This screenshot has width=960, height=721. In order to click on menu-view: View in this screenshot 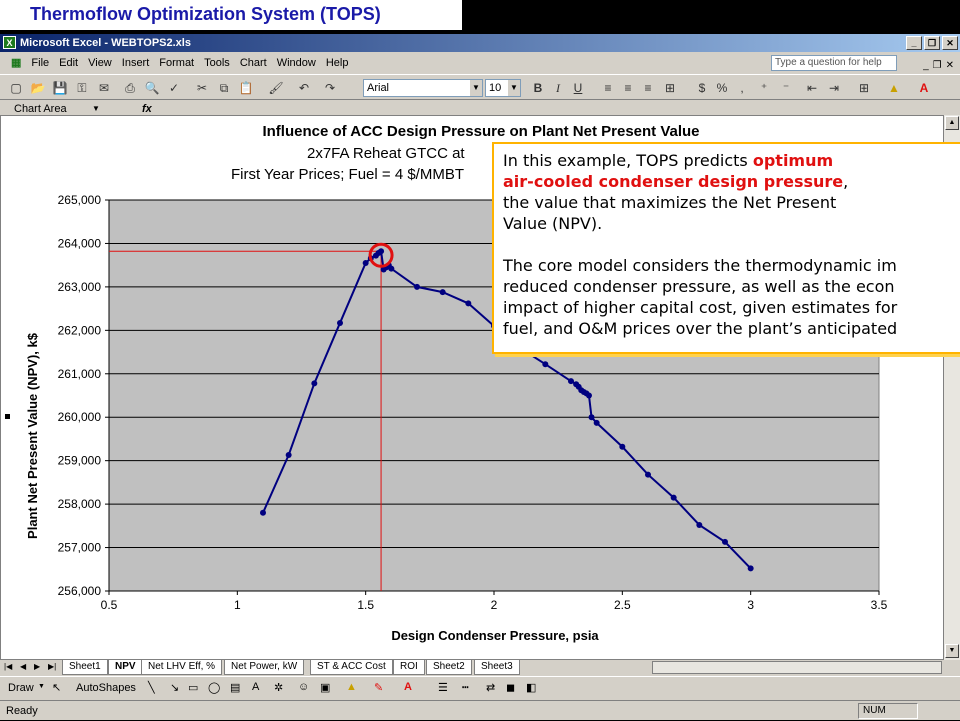, I will do `click(100, 63)`.